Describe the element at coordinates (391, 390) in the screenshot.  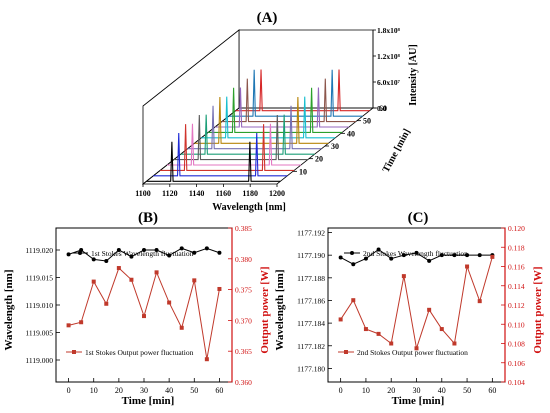
I see `x-tick-label: 20` at that location.